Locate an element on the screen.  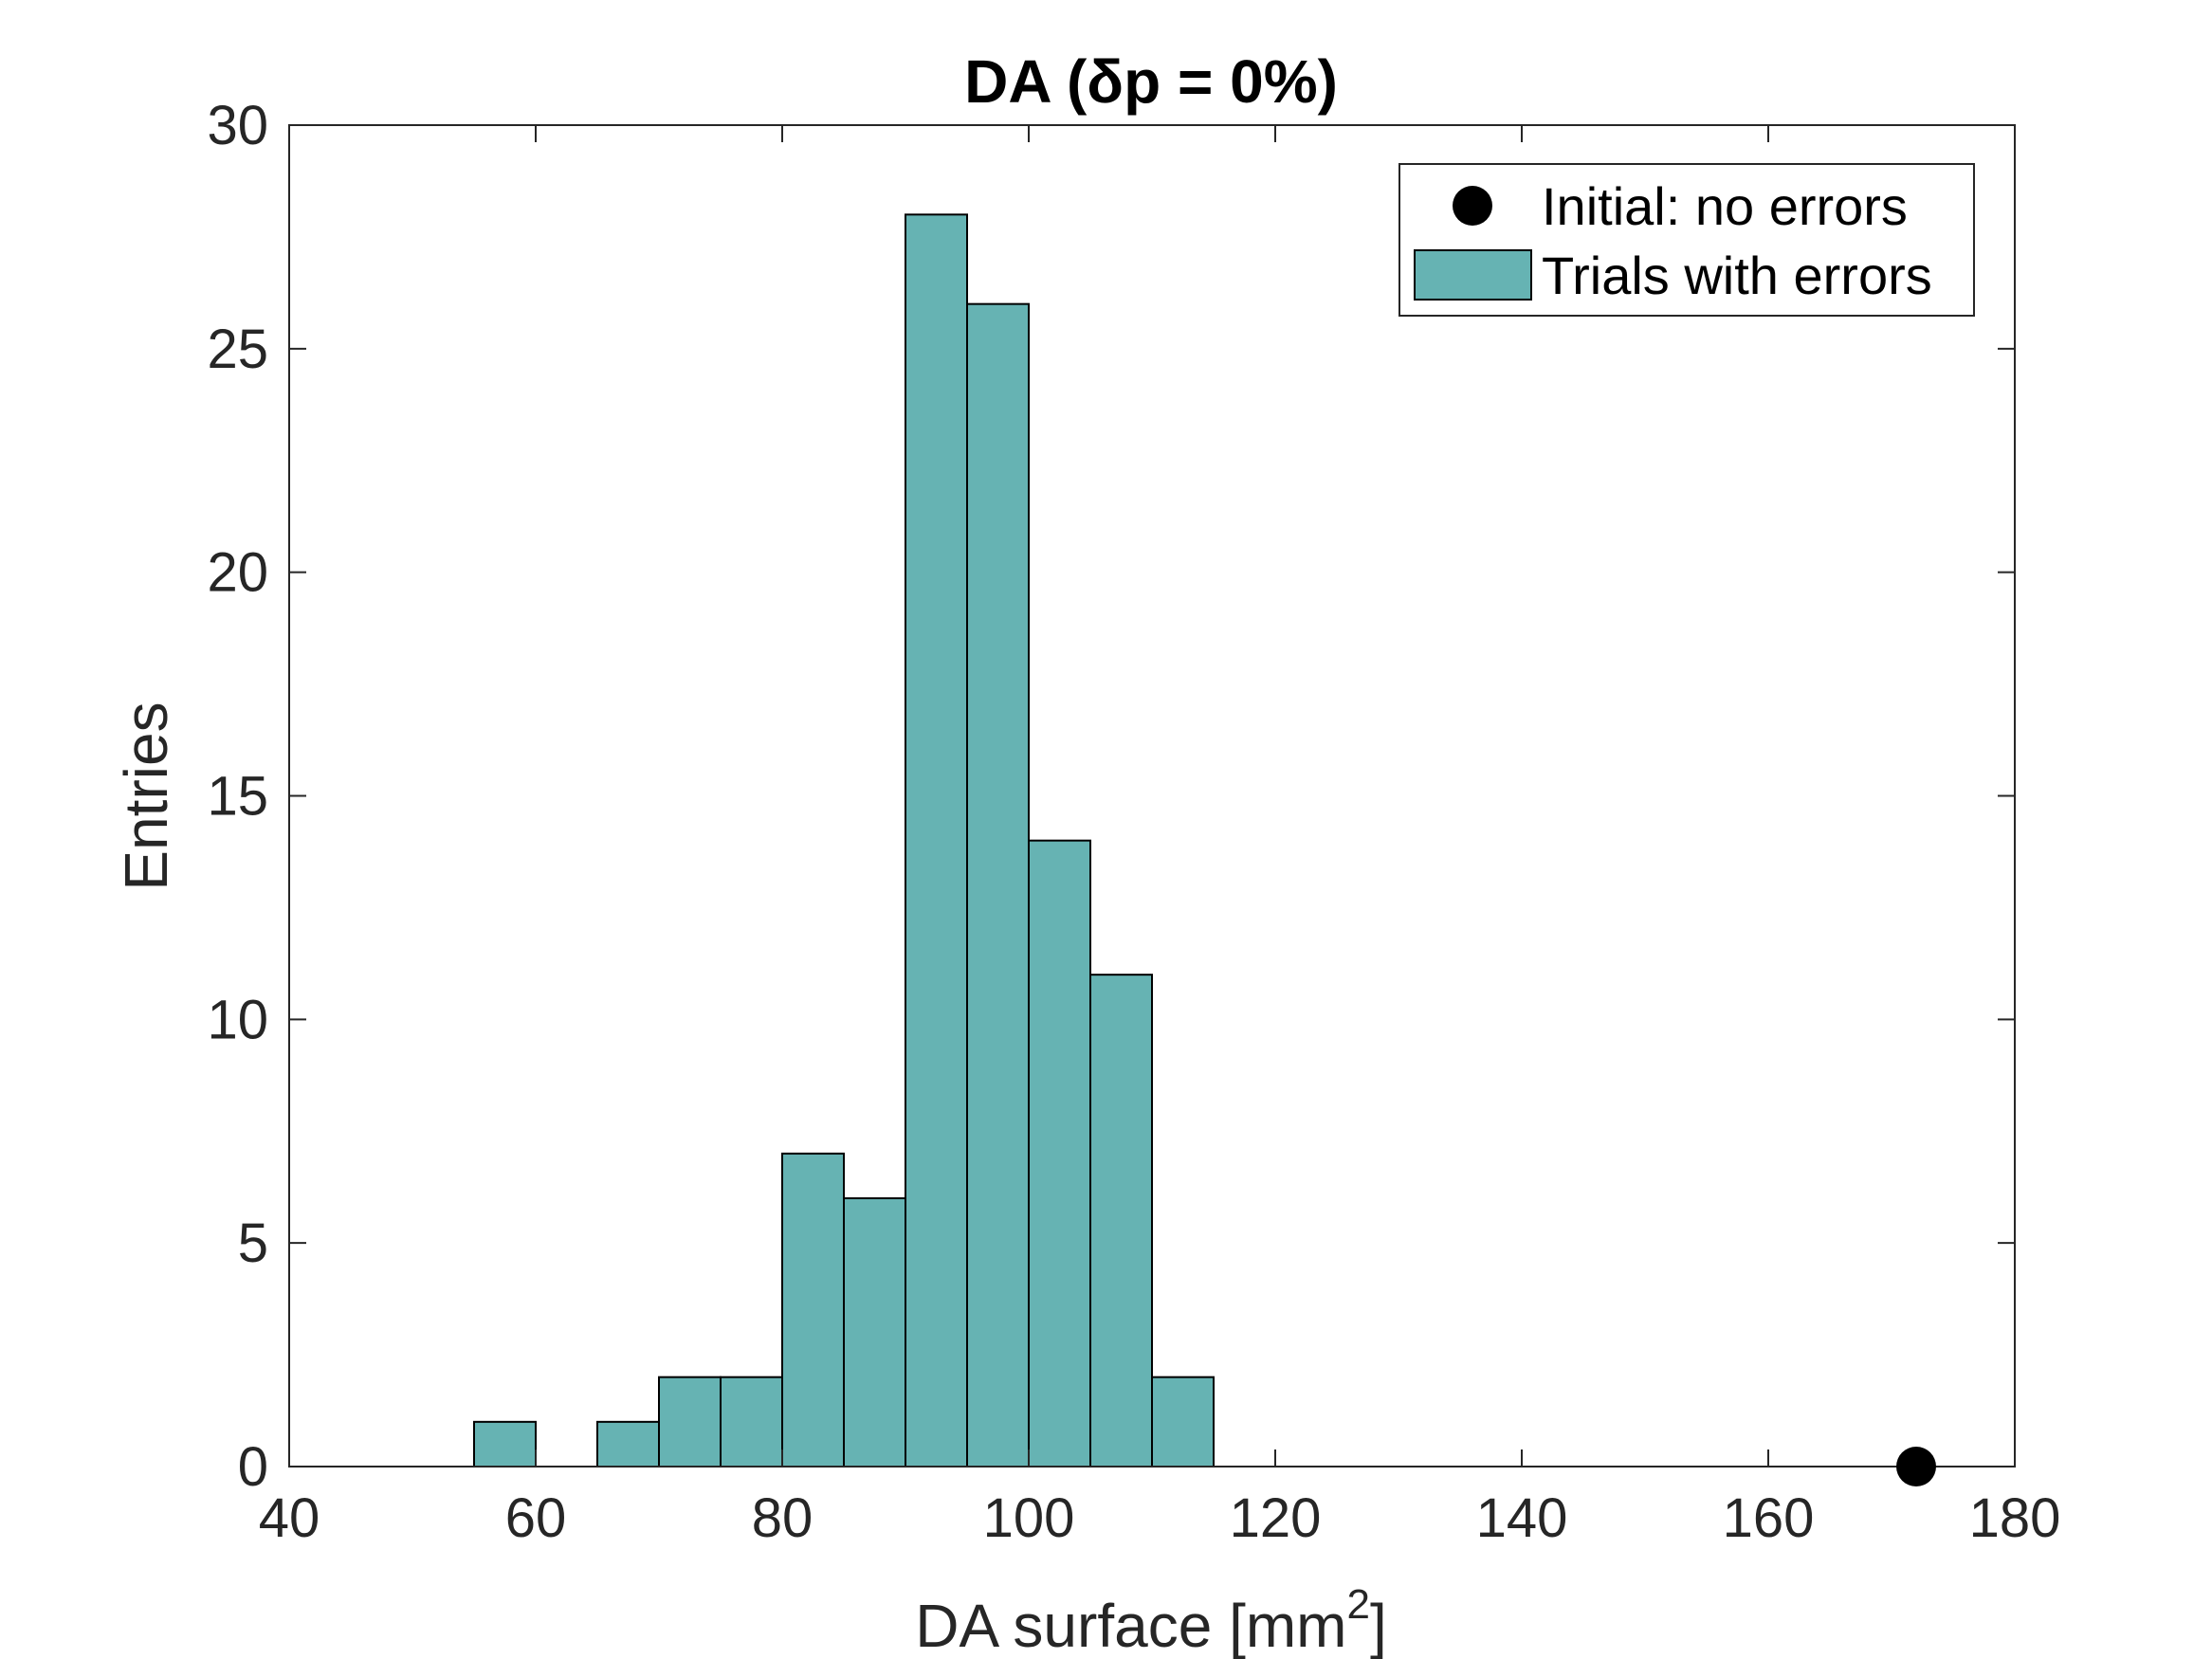
legend-label-trials: Trials with errors is located at coordinates (1737, 275).